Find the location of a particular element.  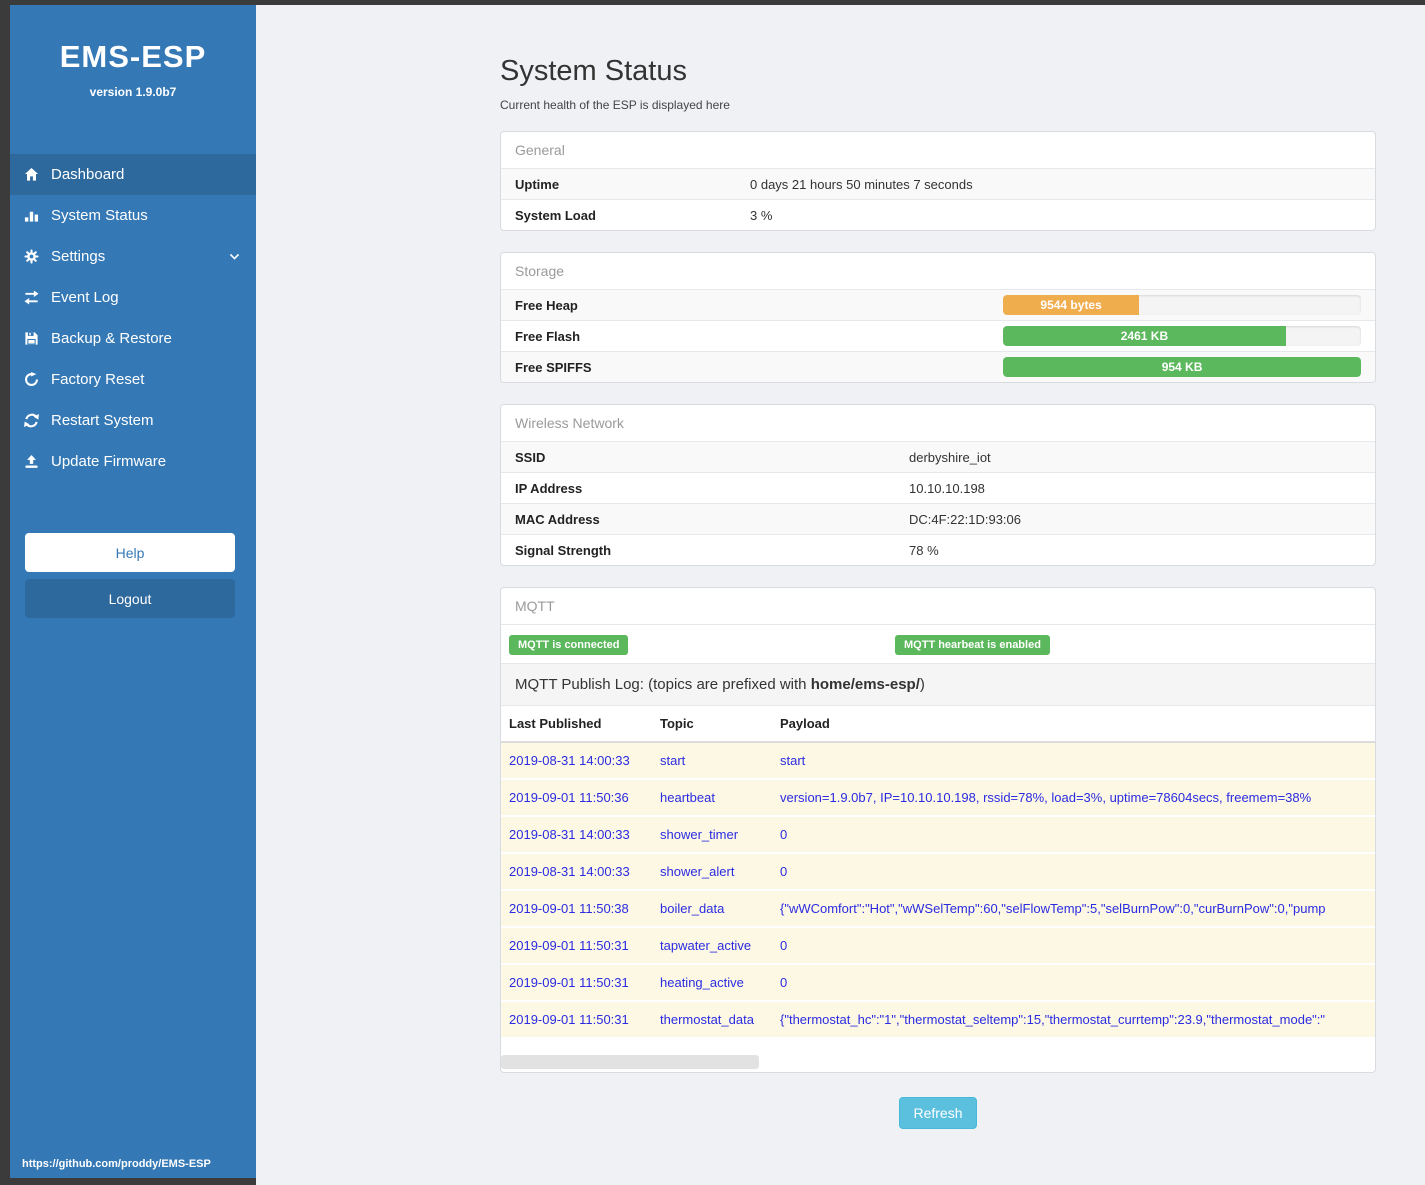

sidebar-item-update-firmware: Update Firmware is located at coordinates (133, 461).